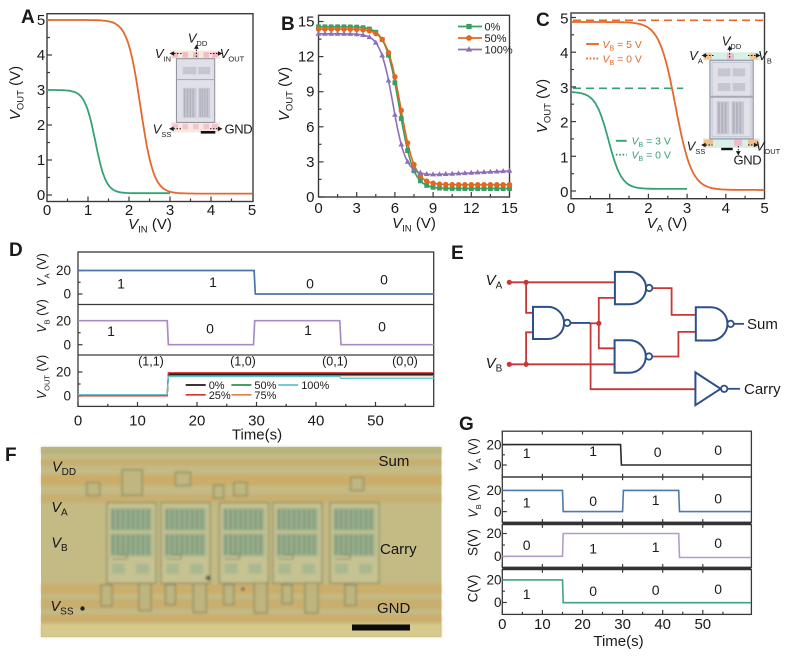 The height and width of the screenshot is (659, 788). I want to click on svg-text: VB = 5 V, so click(622, 46).